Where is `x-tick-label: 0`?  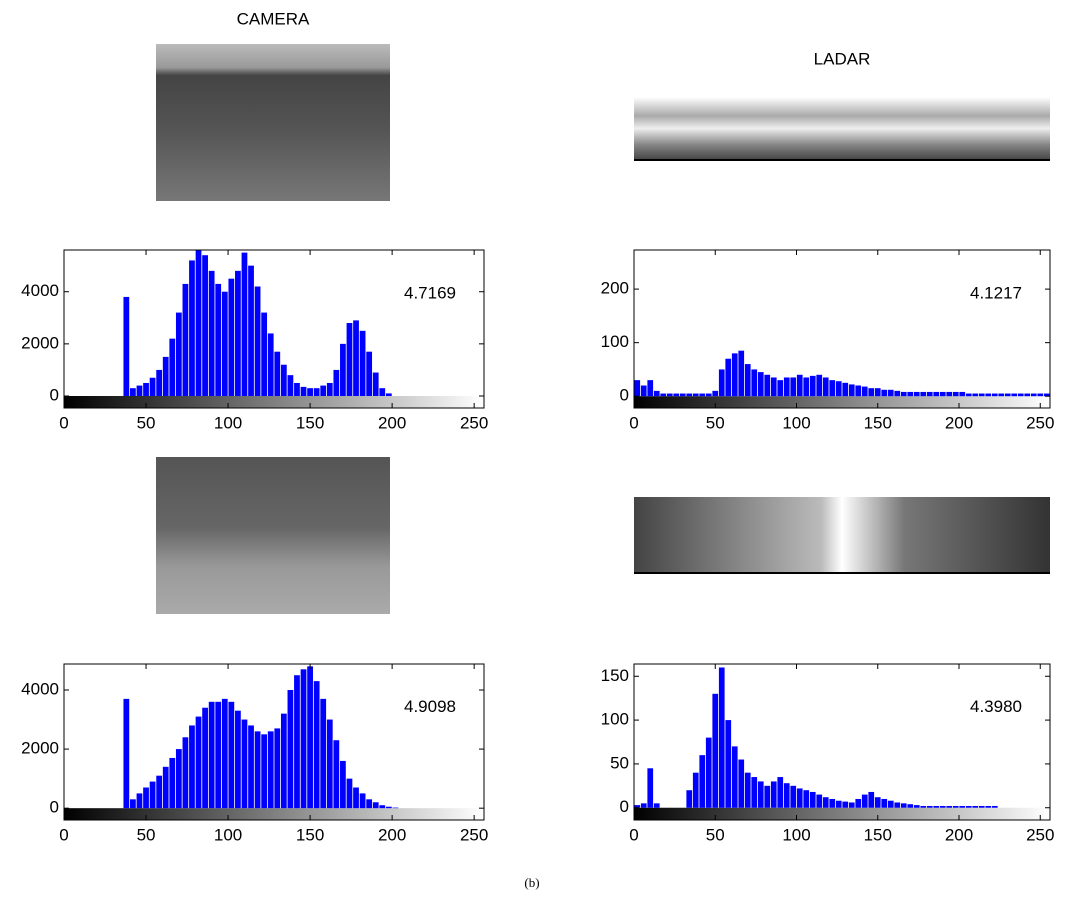
x-tick-label: 0 is located at coordinates (63, 422).